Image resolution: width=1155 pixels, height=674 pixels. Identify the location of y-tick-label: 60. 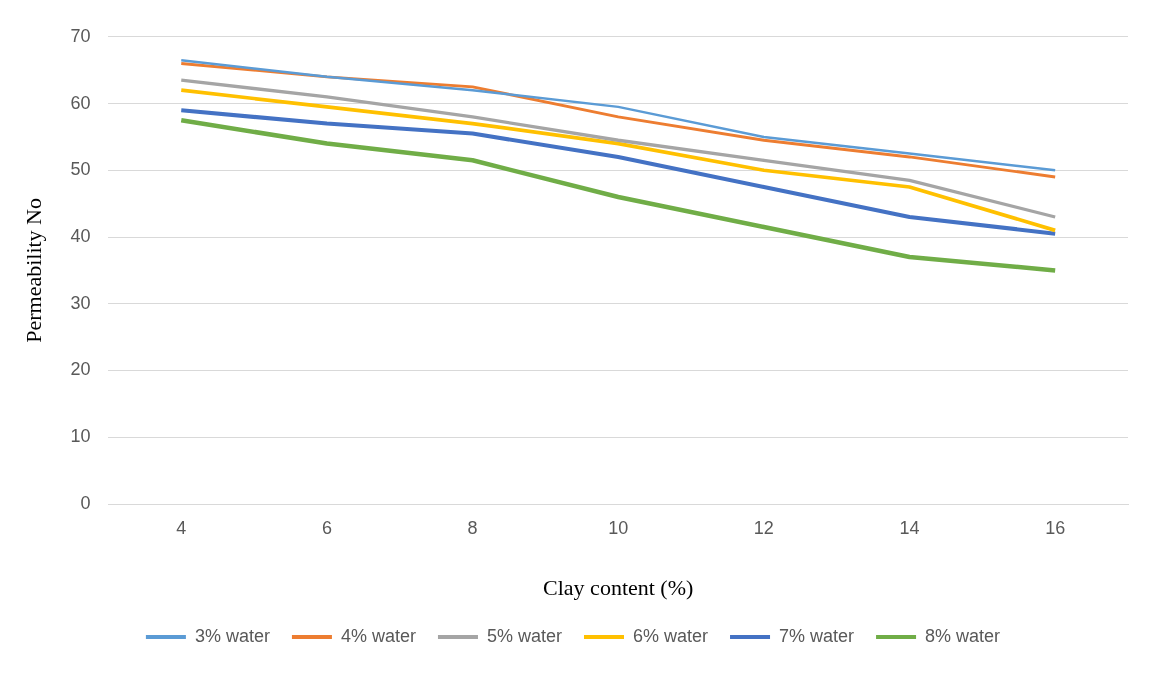
(80, 102).